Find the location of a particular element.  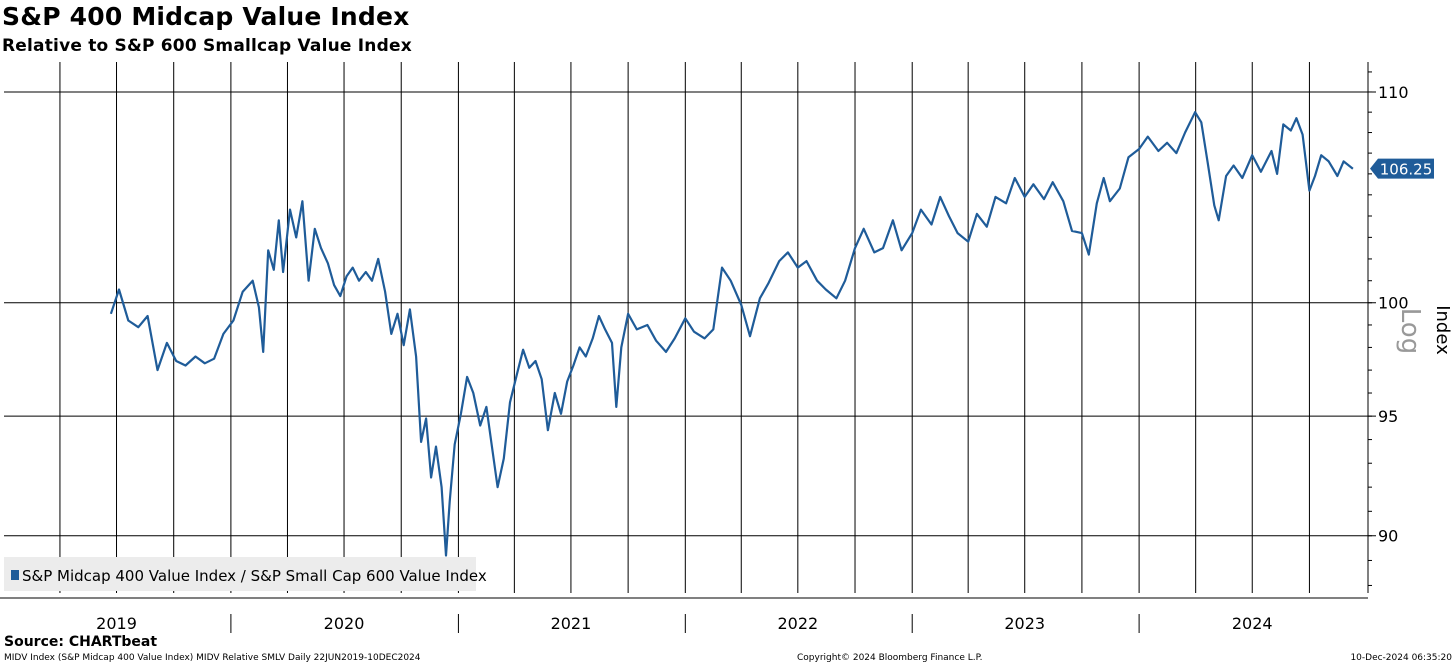

chart-title: S&P 400 Midcap Value Index is located at coordinates (206, 16).